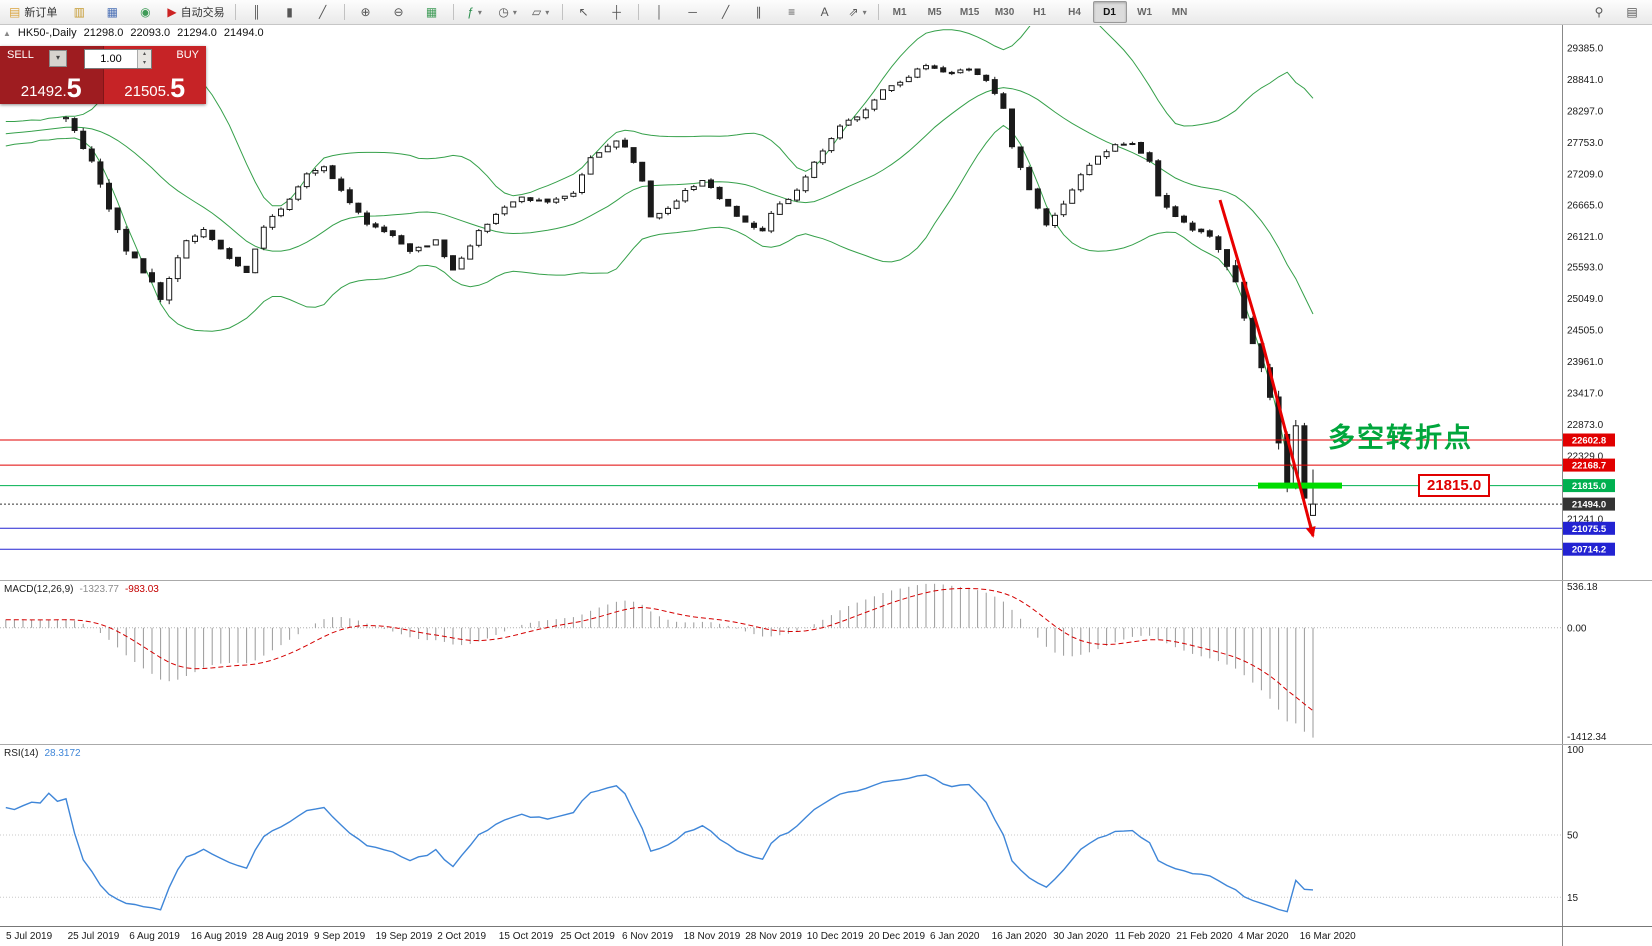  I want to click on date-axis-label: 6 Nov 2019, so click(648, 936).